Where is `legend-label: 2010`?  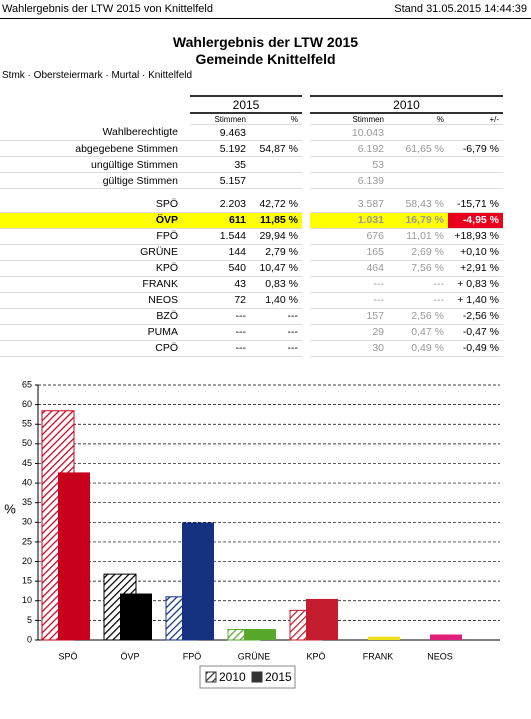
legend-label: 2010 is located at coordinates (232, 677).